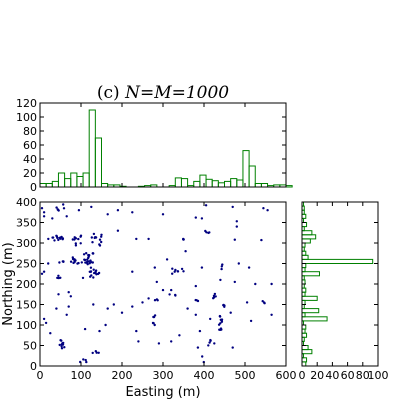 The width and height of the screenshot is (407, 407). I want to click on y-tick-label: 300, so click(26, 243).